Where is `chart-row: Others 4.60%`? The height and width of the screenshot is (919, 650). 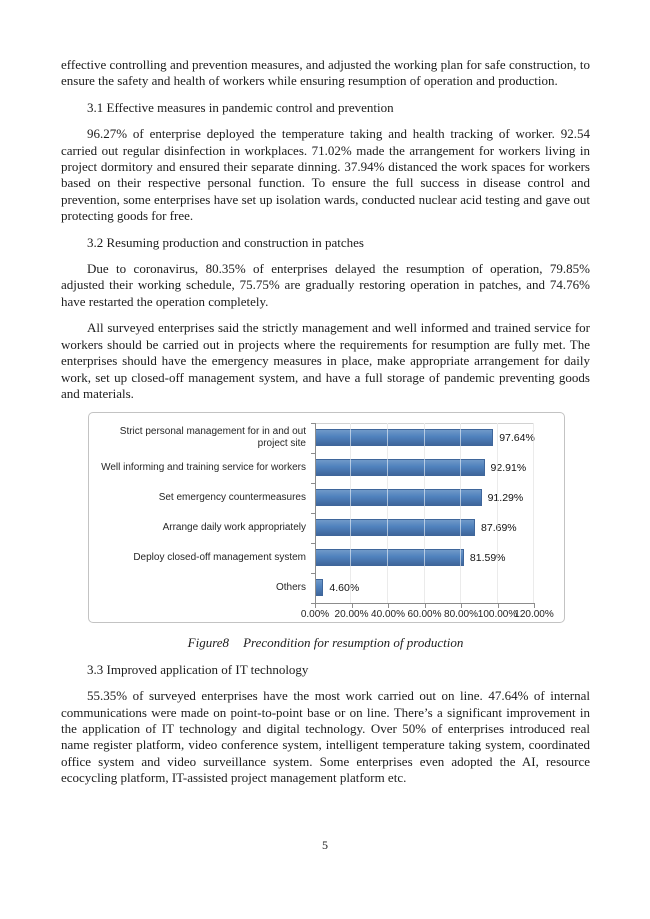 chart-row: Others 4.60% is located at coordinates (327, 588).